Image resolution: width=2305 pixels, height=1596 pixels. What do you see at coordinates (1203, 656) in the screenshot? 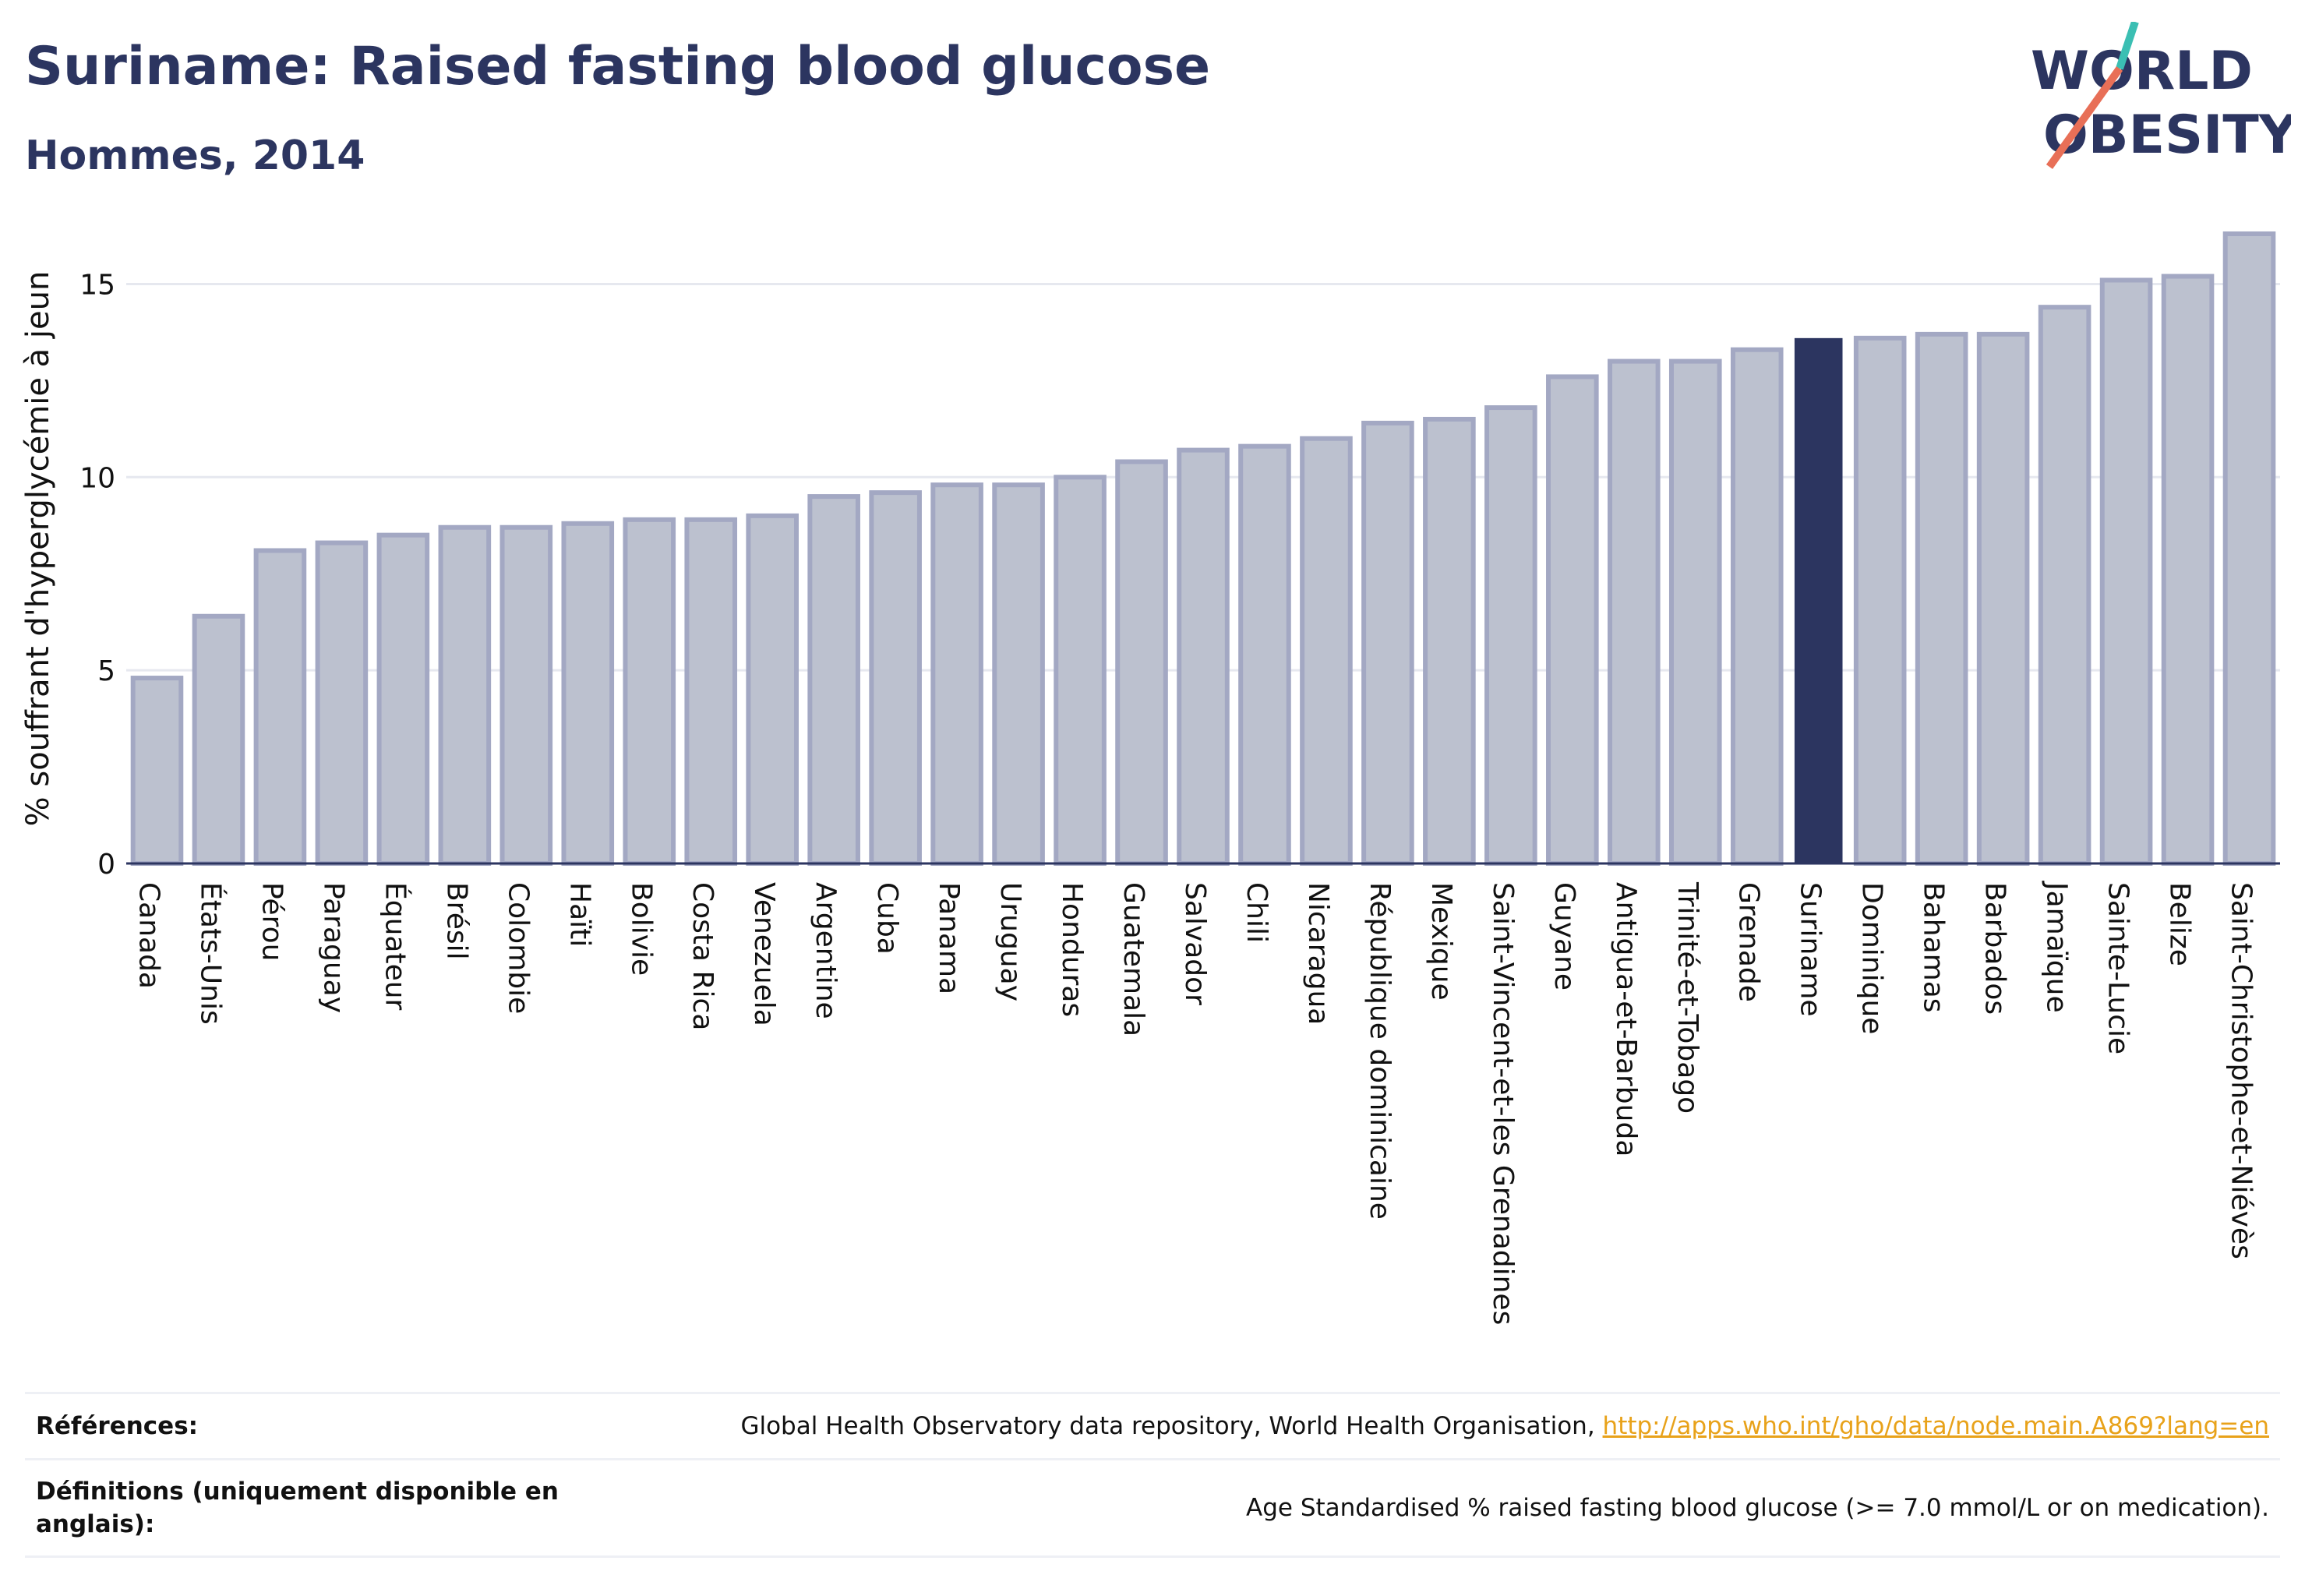
I see `bar-salvador` at bounding box center [1203, 656].